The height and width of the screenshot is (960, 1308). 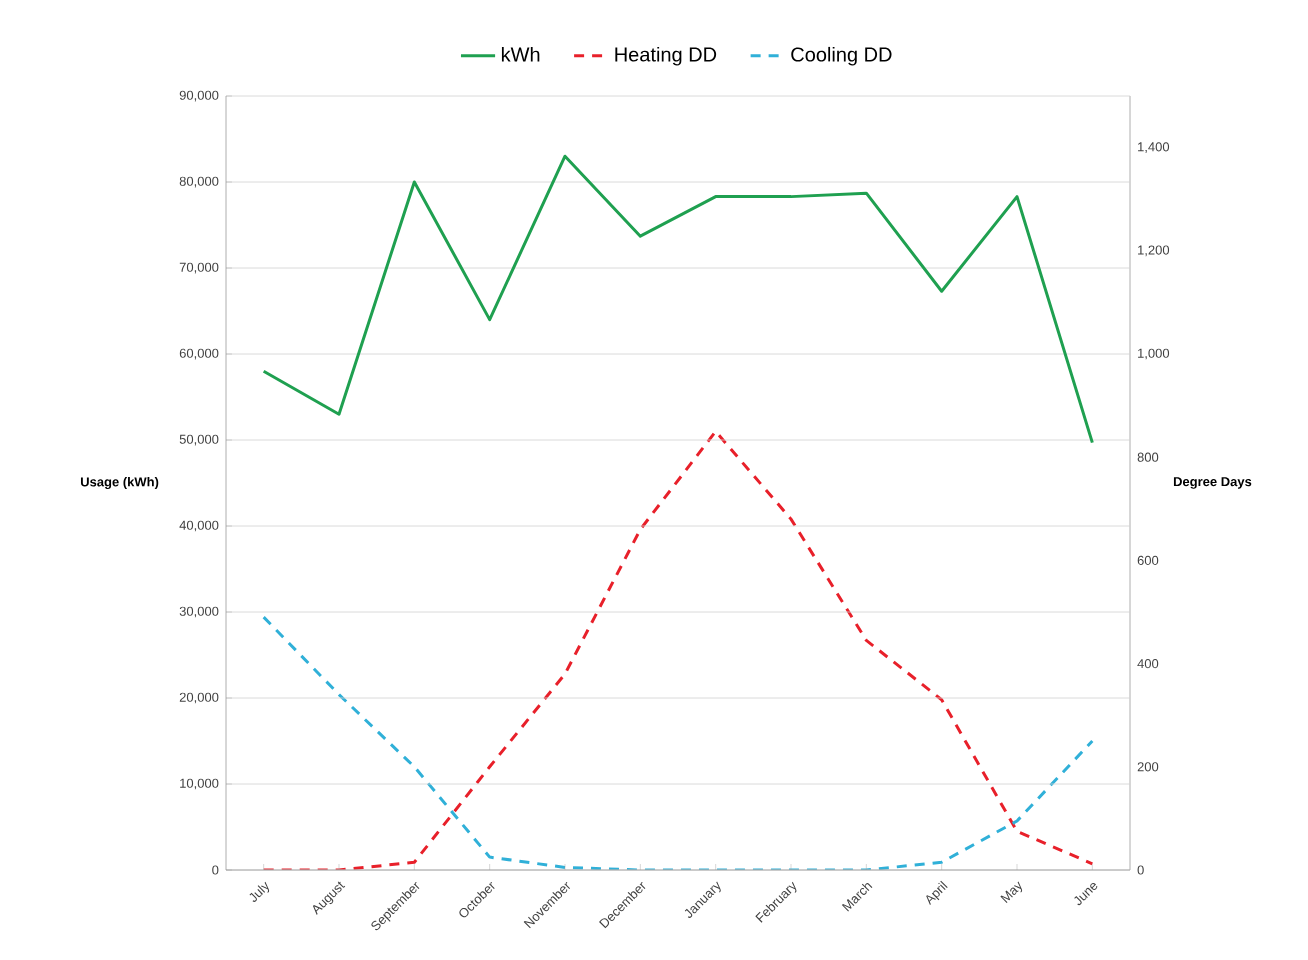 I want to click on legend-label: Cooling DD, so click(x=841, y=56).